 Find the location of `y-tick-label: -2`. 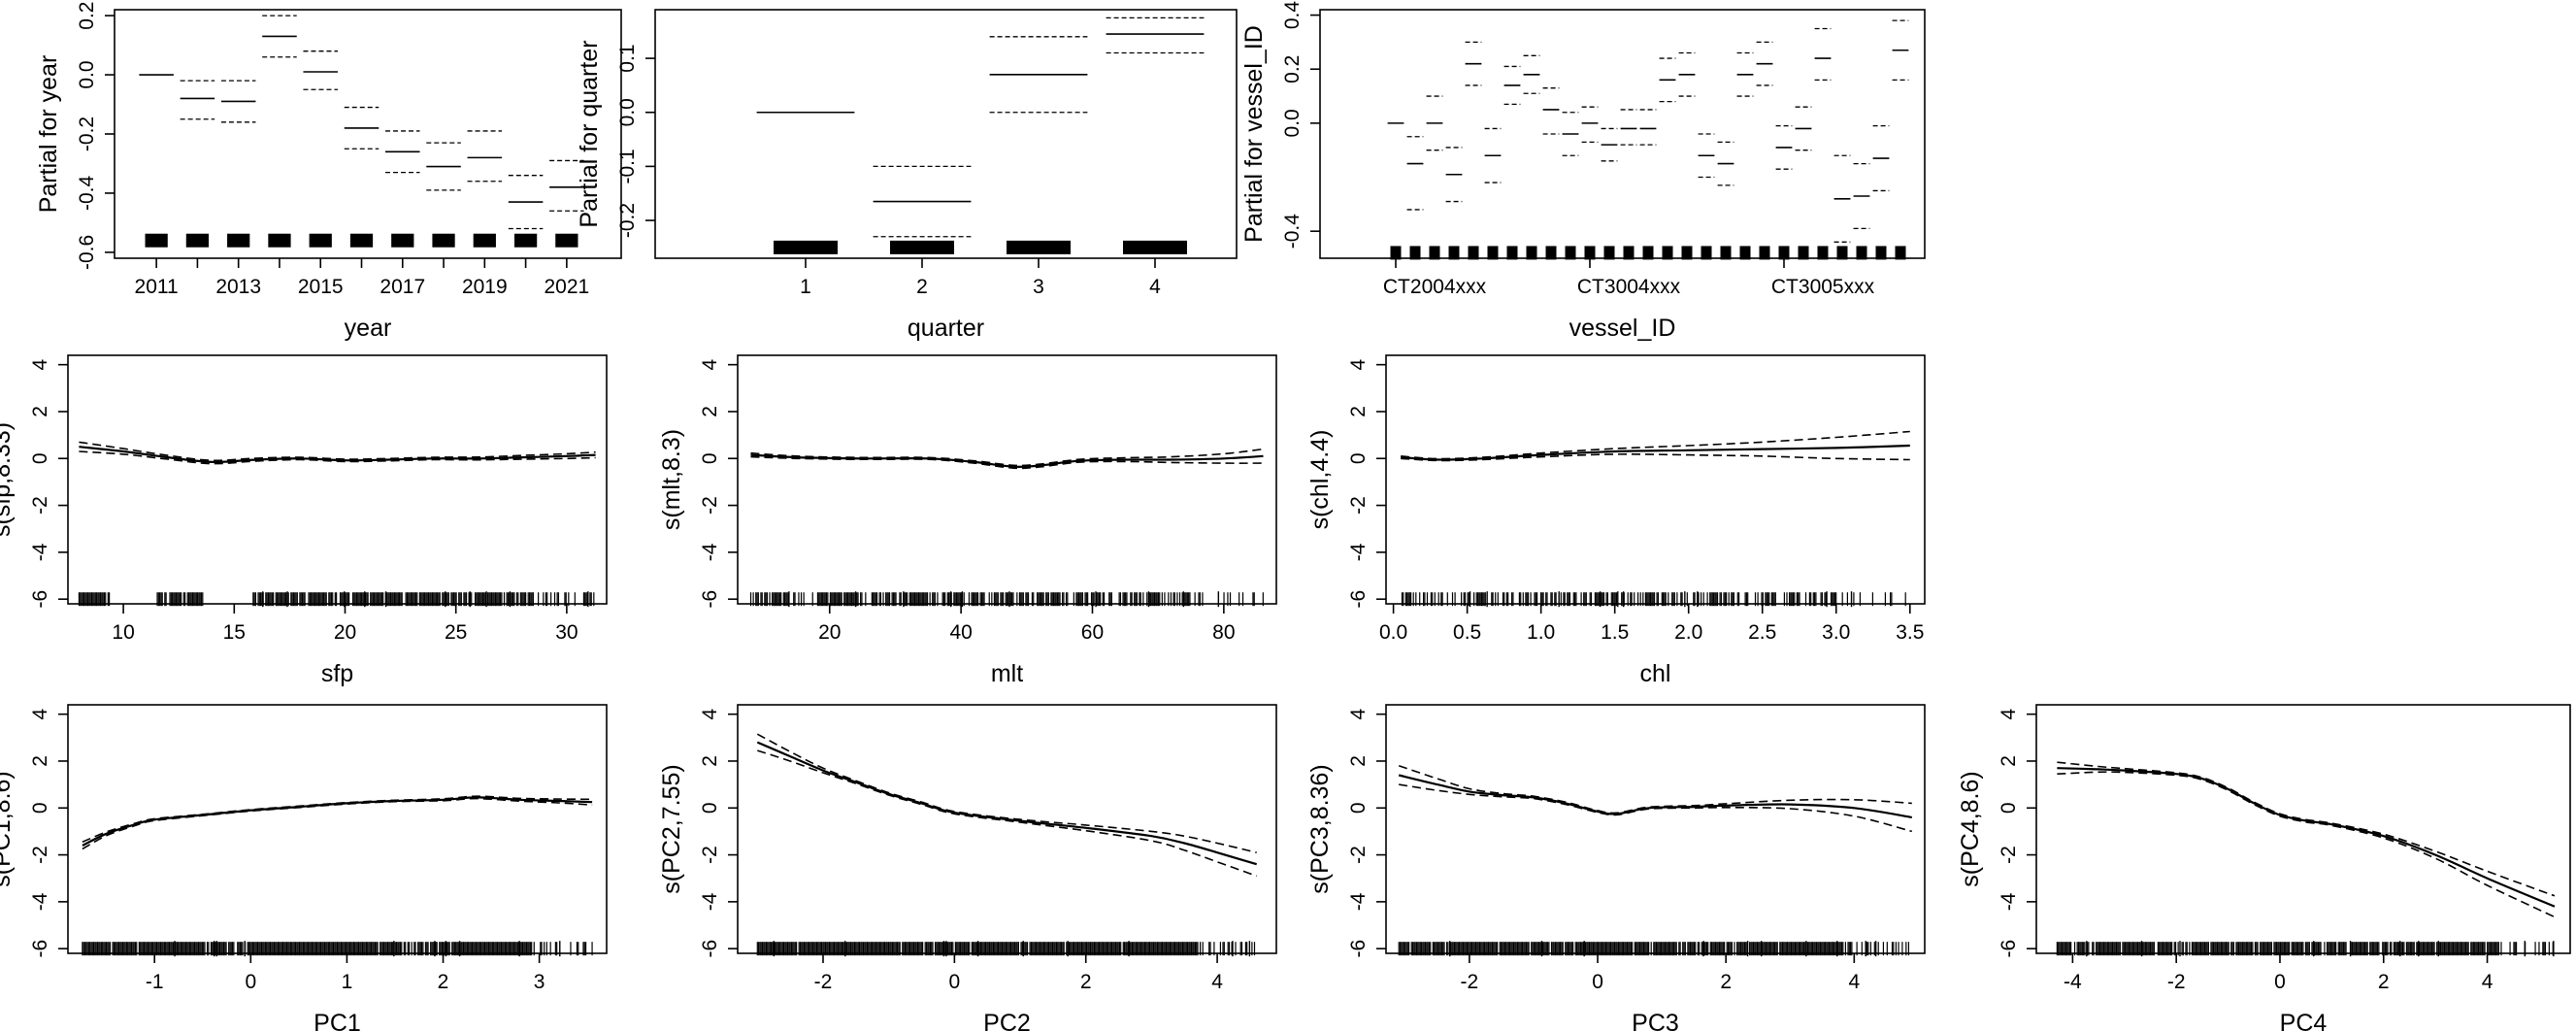

y-tick-label: -2 is located at coordinates (710, 855).